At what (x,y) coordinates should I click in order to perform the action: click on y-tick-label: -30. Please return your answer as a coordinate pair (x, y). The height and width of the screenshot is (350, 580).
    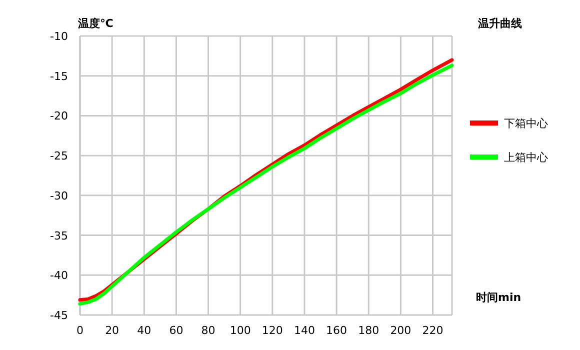
    Looking at the image, I should click on (59, 195).